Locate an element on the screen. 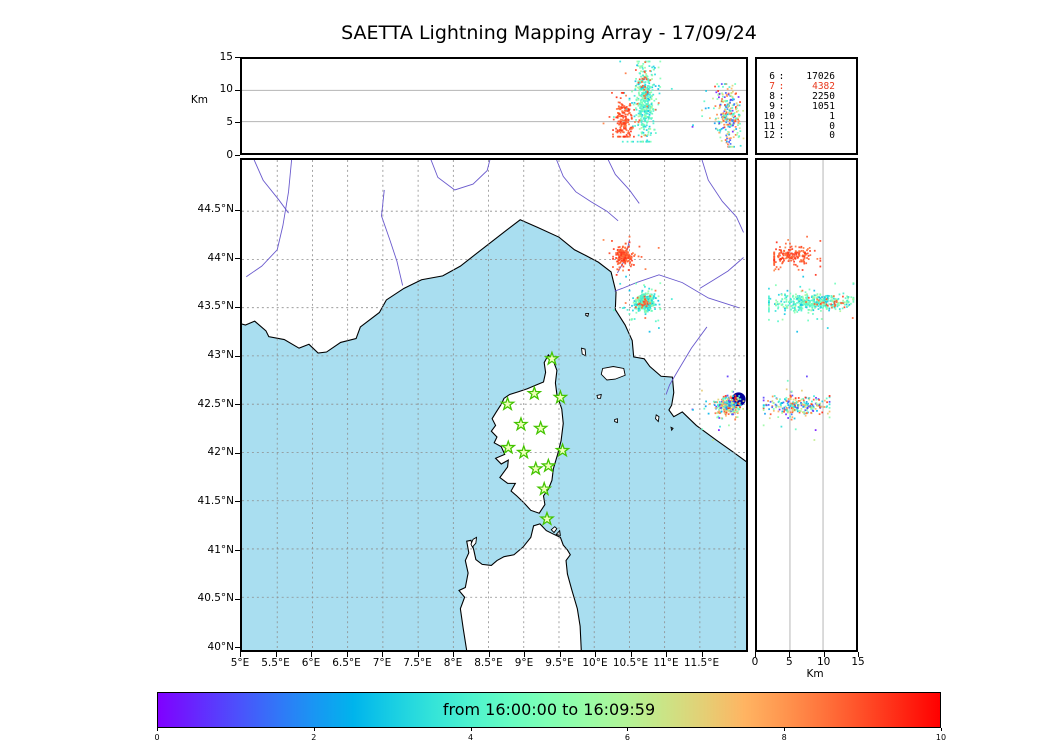 Image resolution: width=1050 pixels, height=750 pixels. lma-station-star is located at coordinates (507, 403).